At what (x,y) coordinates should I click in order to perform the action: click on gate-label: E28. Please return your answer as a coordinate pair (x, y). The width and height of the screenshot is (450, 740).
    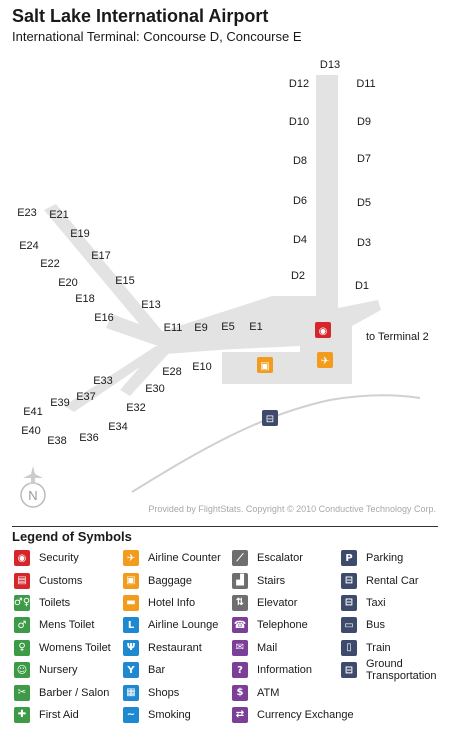
    Looking at the image, I should click on (172, 372).